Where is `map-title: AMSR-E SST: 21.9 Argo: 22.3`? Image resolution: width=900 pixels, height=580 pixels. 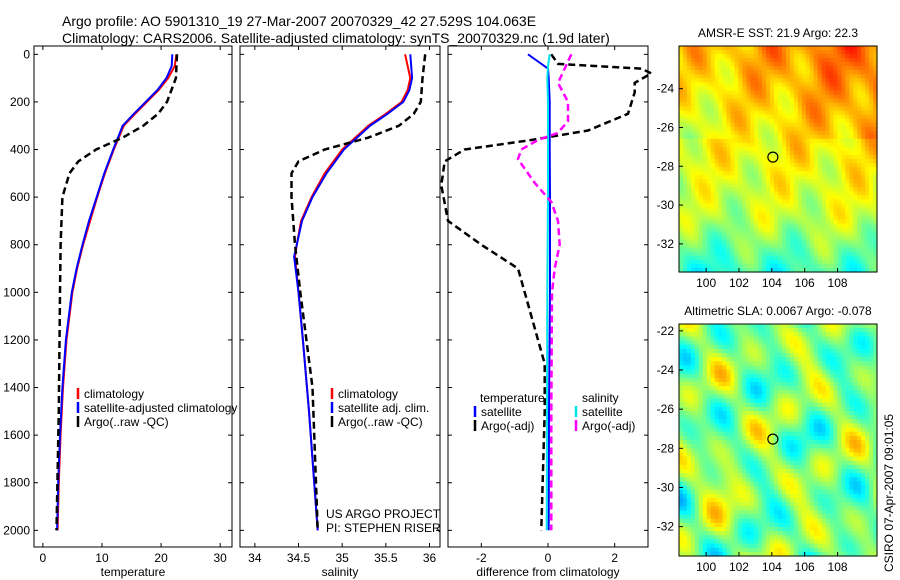
map-title: AMSR-E SST: 21.9 Argo: 22.3 is located at coordinates (778, 33).